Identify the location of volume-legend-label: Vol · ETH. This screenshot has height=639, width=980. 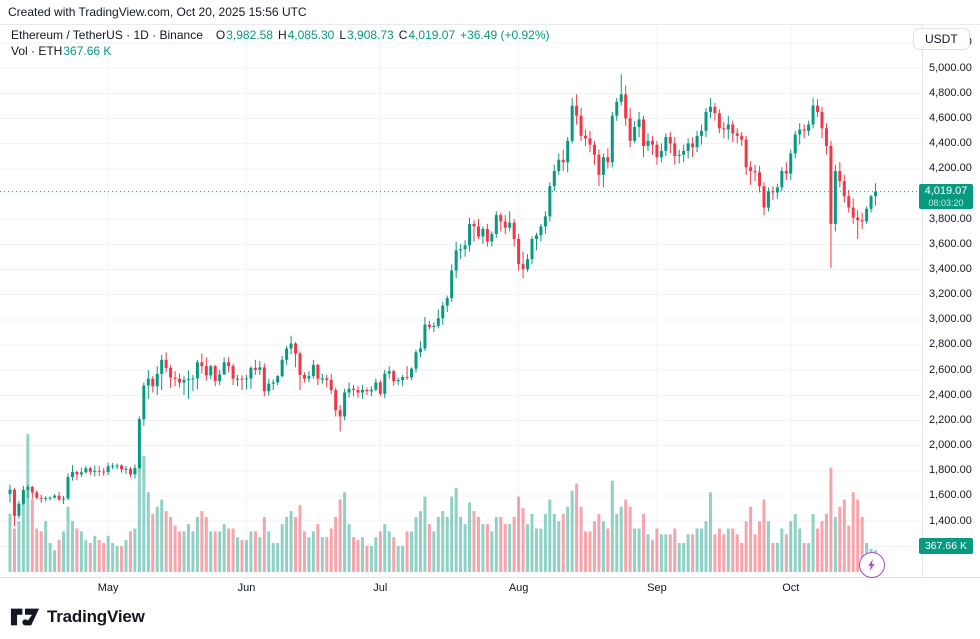
(37, 51).